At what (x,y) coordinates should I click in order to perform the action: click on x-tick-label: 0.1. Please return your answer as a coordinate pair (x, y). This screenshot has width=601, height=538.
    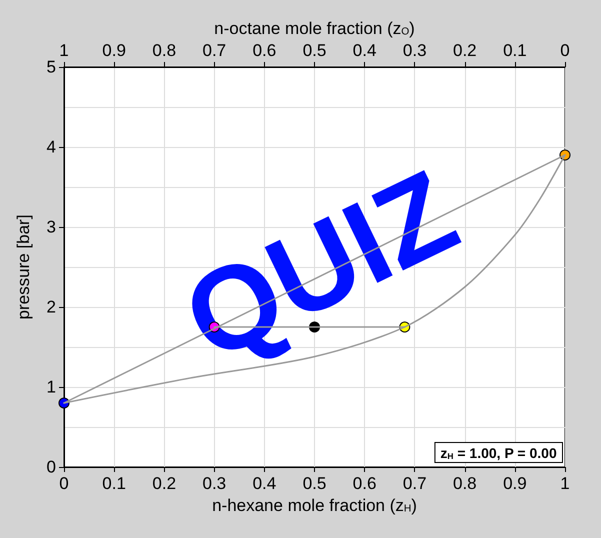
    Looking at the image, I should click on (114, 483).